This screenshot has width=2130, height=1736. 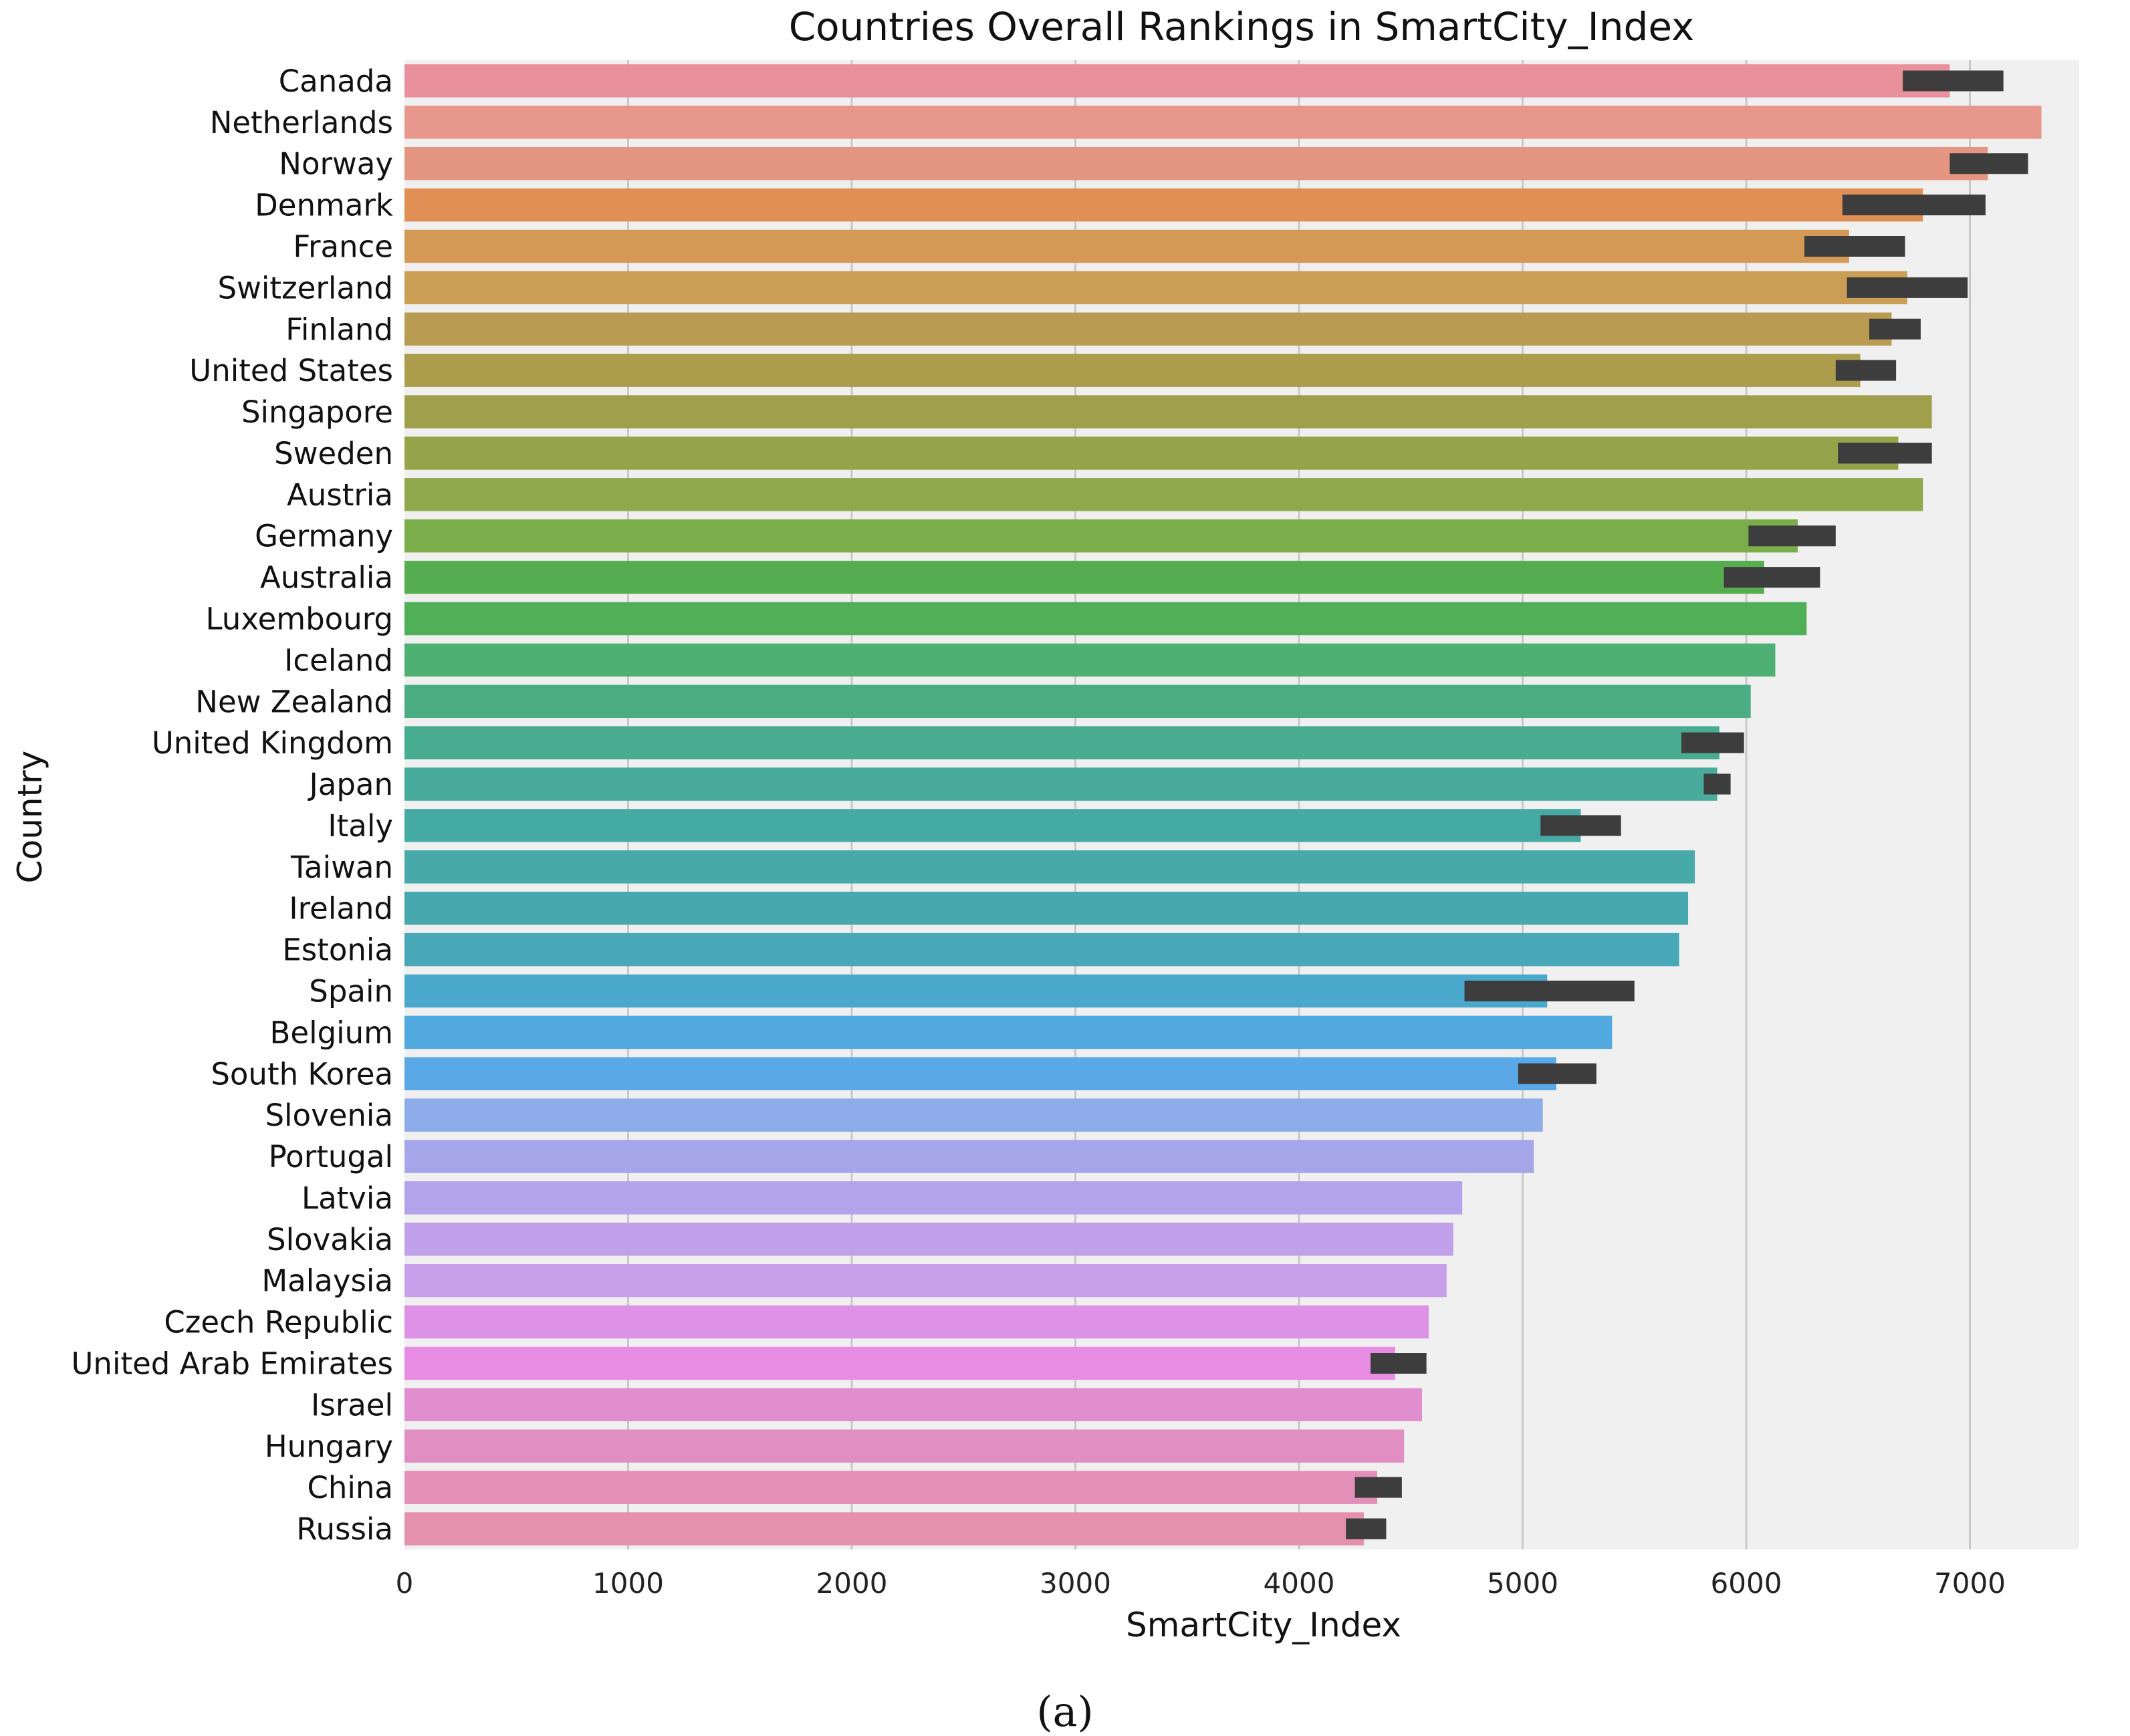 I want to click on category-label: Hungary, so click(x=329, y=1446).